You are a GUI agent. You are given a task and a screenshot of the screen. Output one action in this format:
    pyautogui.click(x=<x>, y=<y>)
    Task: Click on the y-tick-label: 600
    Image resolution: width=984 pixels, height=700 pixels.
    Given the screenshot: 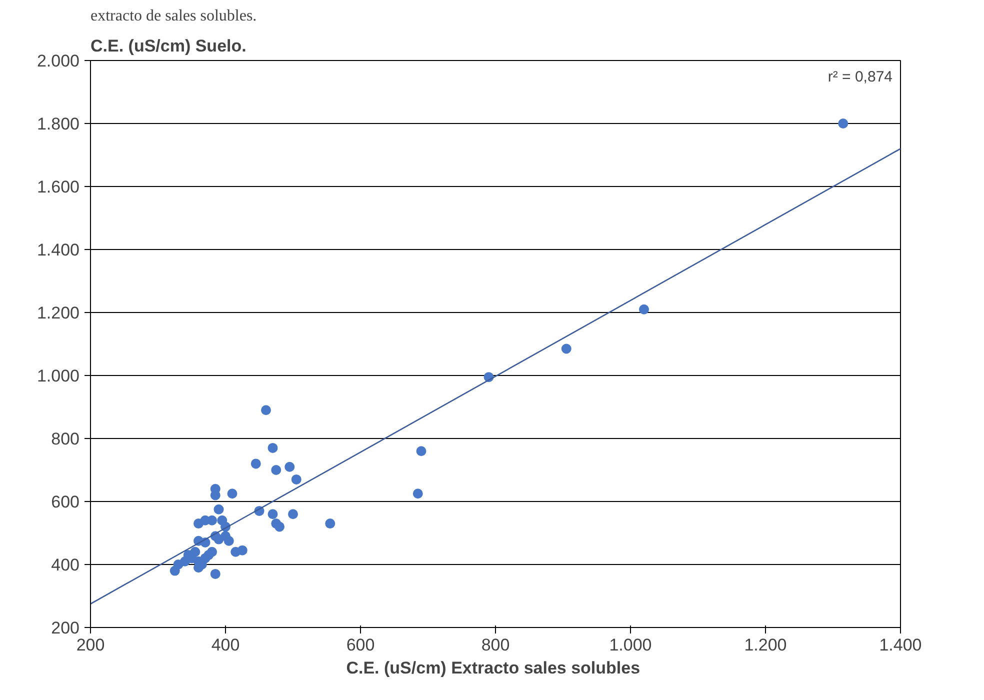 What is the action you would take?
    pyautogui.click(x=65, y=502)
    